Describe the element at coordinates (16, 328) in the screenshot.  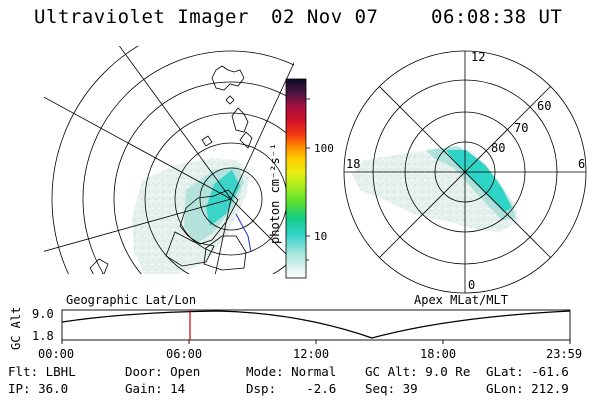
I see `orbit-ylabel: GC Alt` at that location.